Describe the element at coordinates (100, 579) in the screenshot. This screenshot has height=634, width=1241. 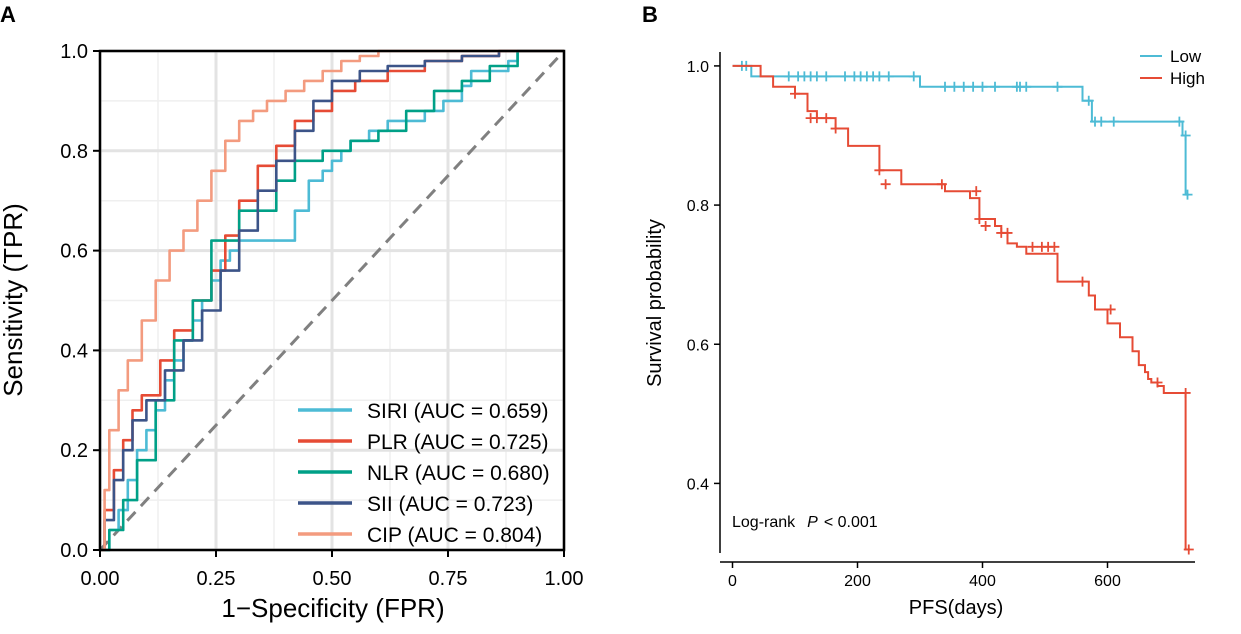
I see `roc-x-tick-label: 0.00` at that location.